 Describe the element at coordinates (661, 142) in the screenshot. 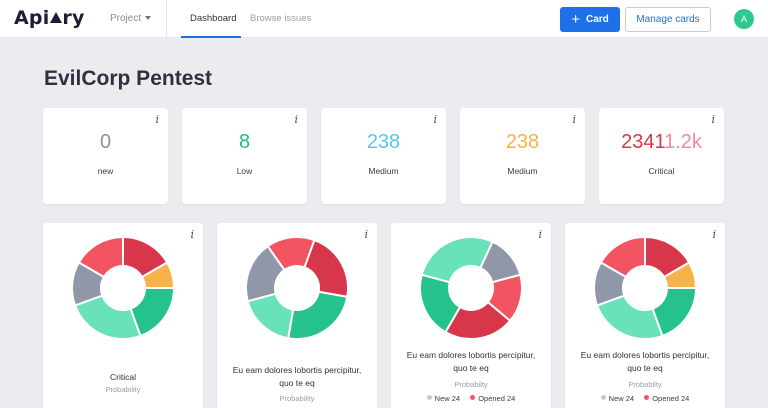

I see `stat-value: 23411.2k` at that location.